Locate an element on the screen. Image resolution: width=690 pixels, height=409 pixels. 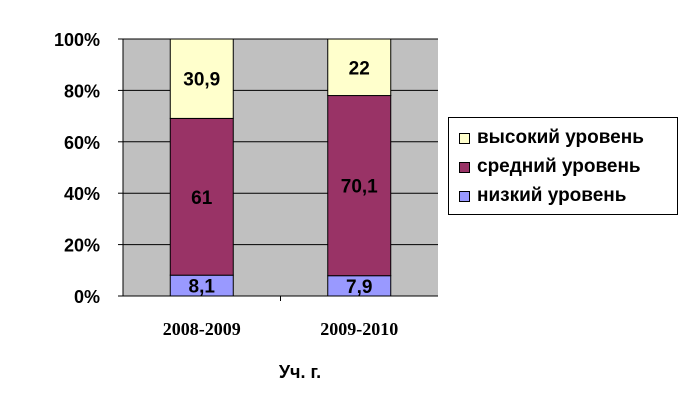
legend-swatch-high is located at coordinates (464, 138).